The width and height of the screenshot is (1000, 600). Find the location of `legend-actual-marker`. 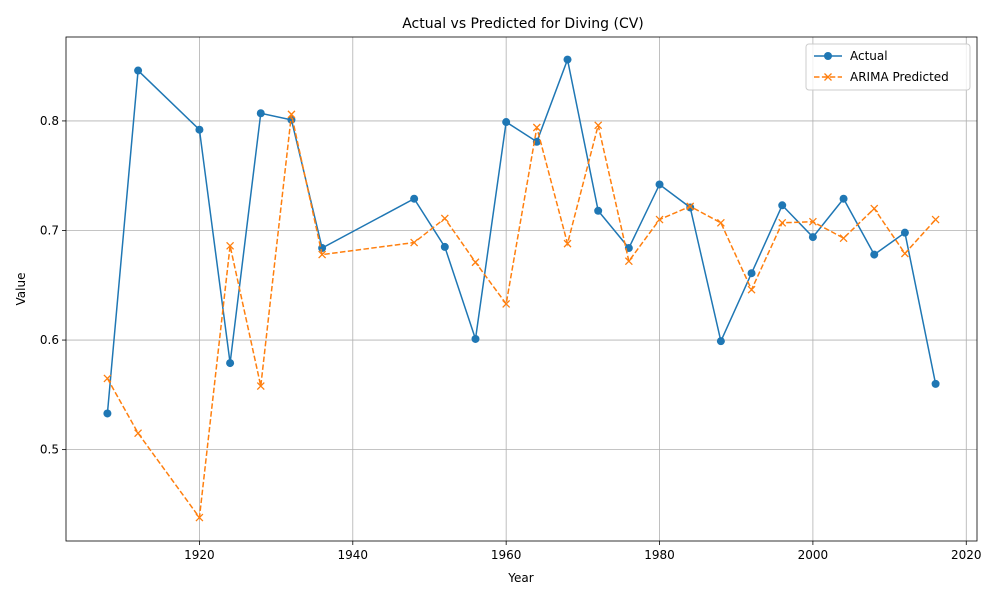

legend-actual-marker is located at coordinates (828, 56).